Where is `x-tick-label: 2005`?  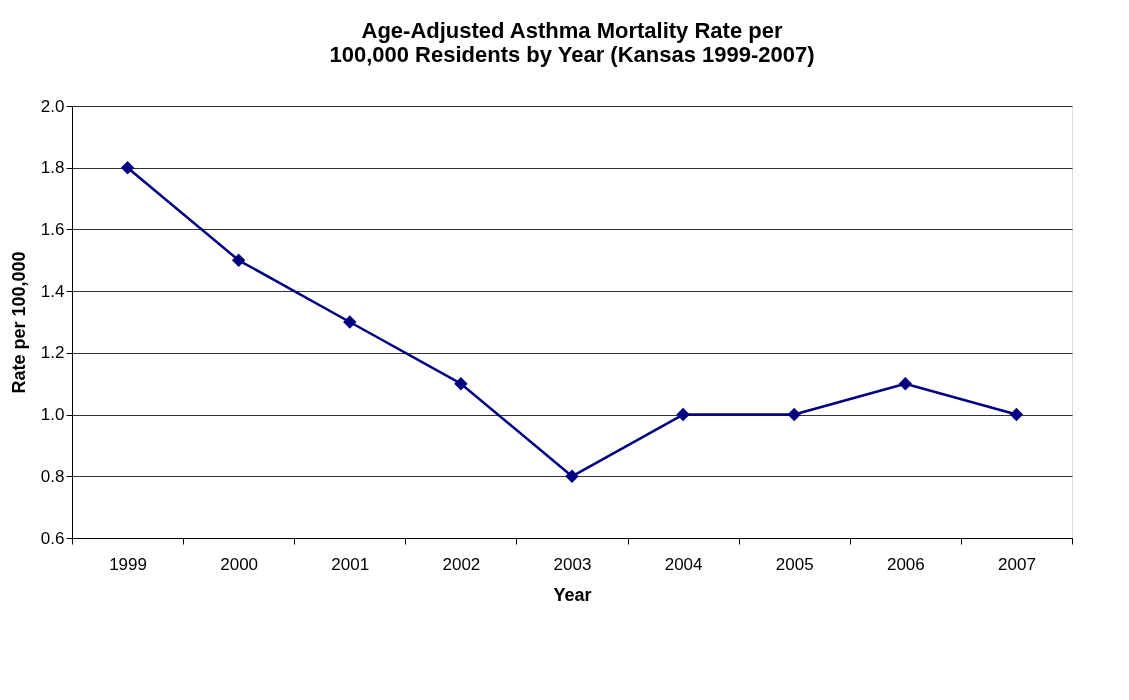
x-tick-label: 2005 is located at coordinates (794, 564).